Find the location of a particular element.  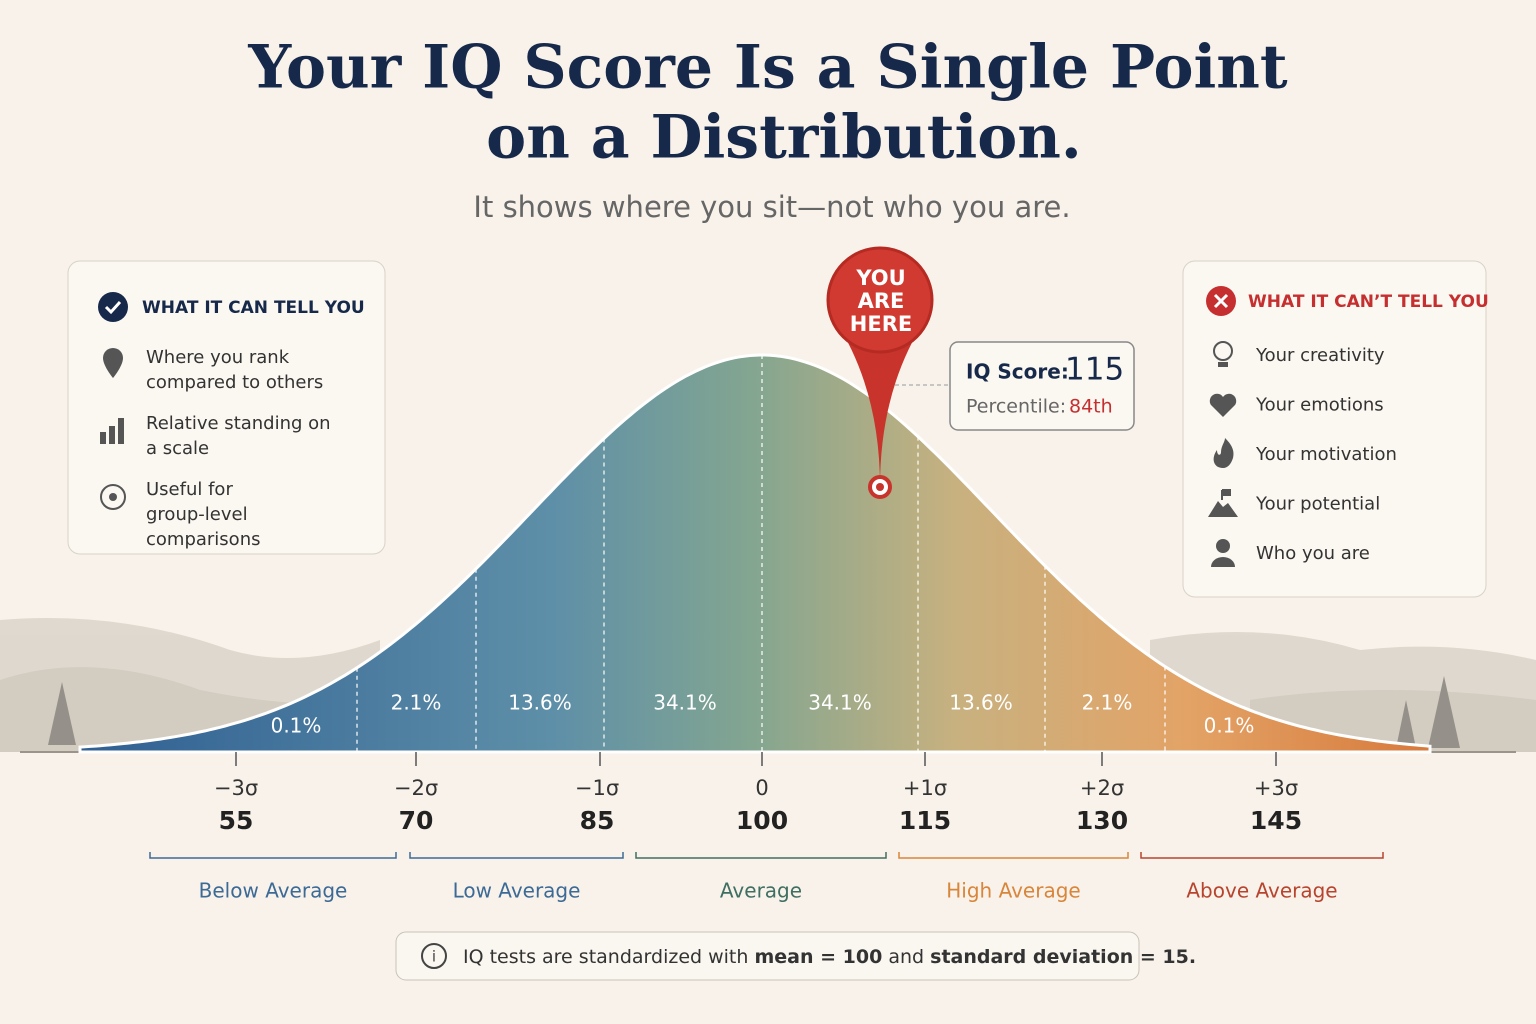

score-box is located at coordinates (1042, 386).